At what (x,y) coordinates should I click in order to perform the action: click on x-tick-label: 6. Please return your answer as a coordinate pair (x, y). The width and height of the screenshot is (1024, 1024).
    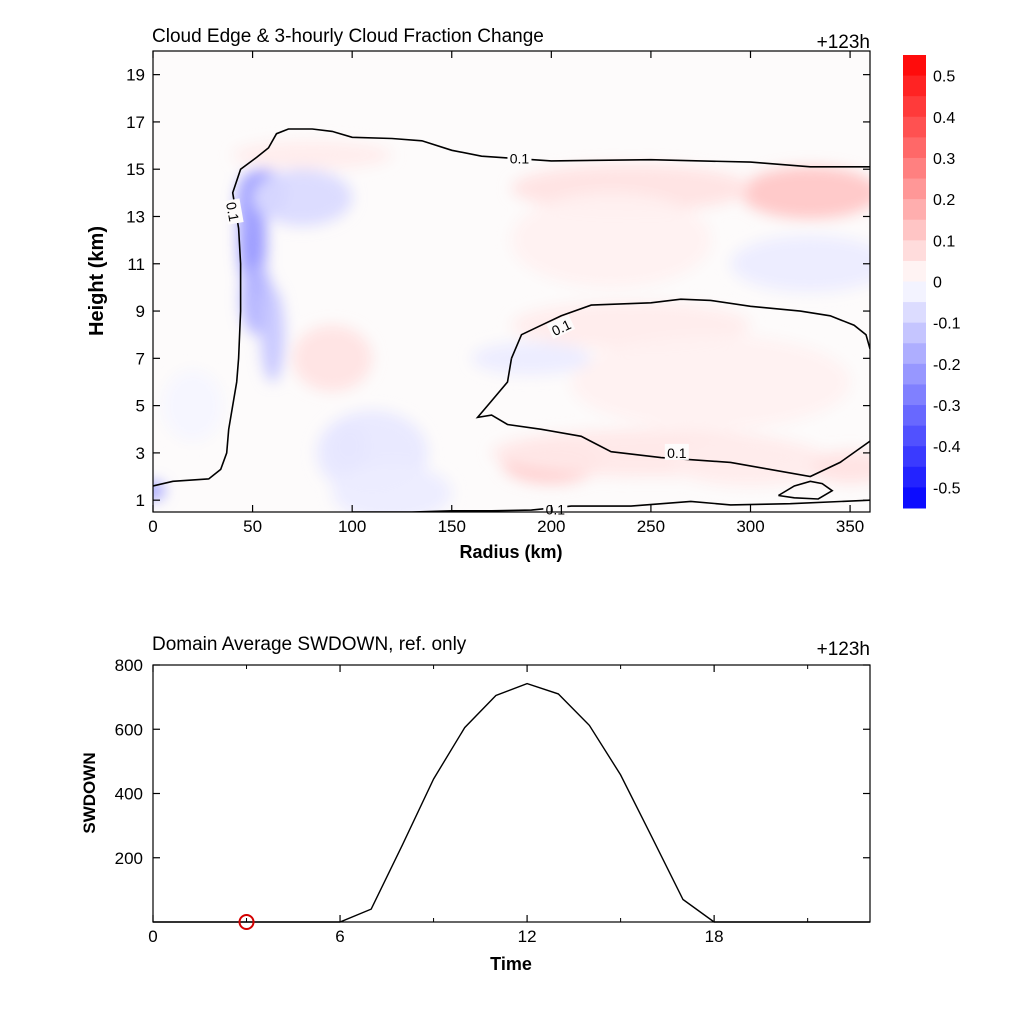
    Looking at the image, I should click on (339, 936).